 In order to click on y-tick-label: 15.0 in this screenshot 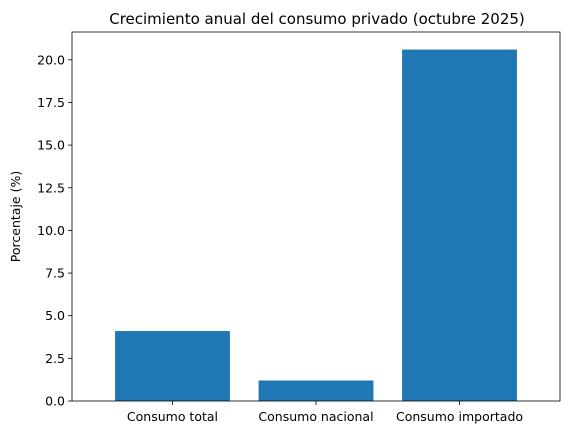, I will do `click(51, 145)`.